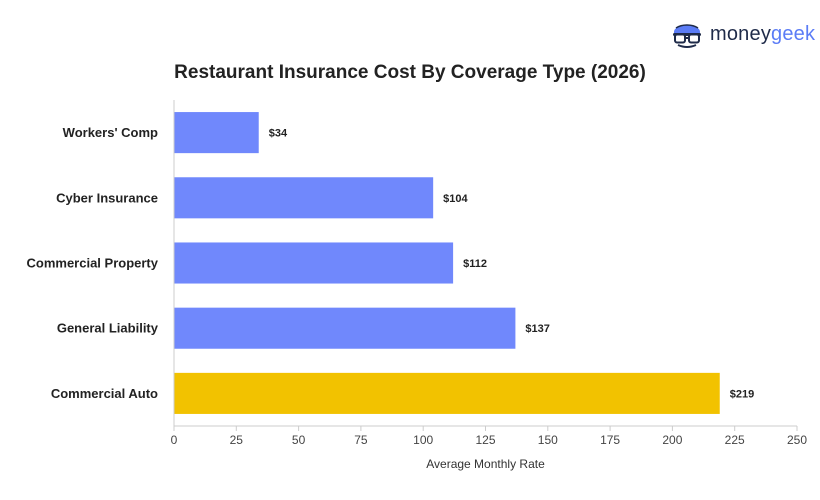 The image size is (820, 500). I want to click on x-tick-label: 225, so click(735, 440).